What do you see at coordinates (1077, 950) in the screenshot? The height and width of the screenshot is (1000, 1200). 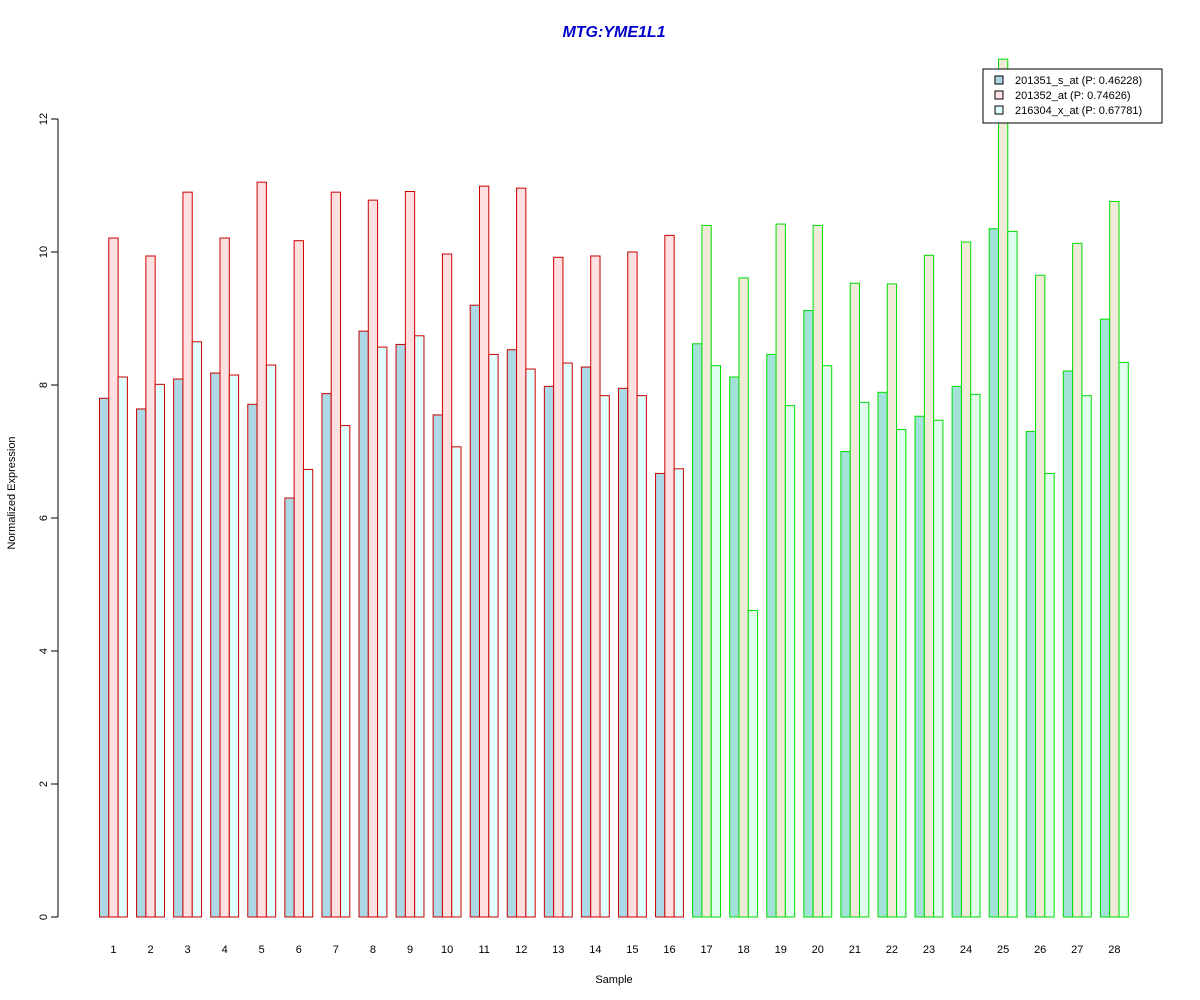 I see `x-tick-label: 27` at bounding box center [1077, 950].